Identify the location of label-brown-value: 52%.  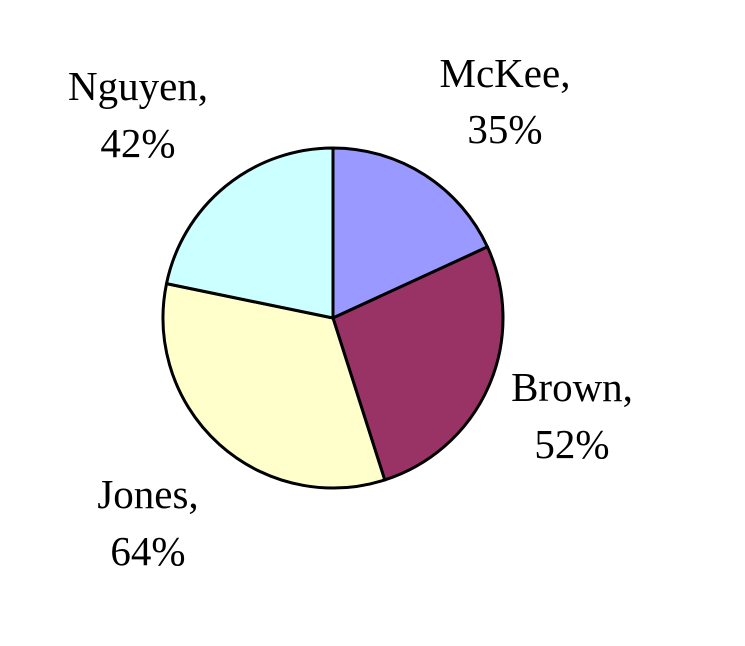
(571, 444).